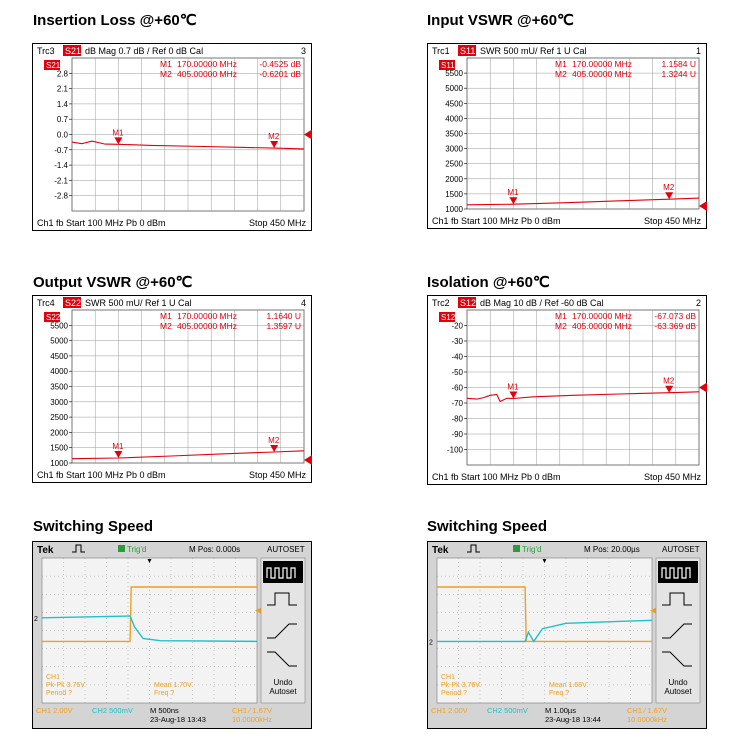 Image resolution: width=732 pixels, height=751 pixels. Describe the element at coordinates (675, 316) in the screenshot. I see `marker-readout-value: -67.073 dB` at that location.